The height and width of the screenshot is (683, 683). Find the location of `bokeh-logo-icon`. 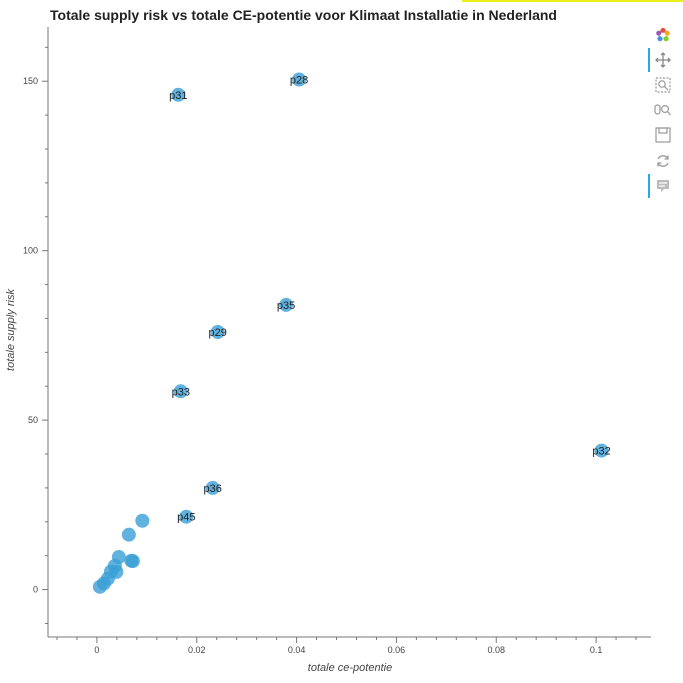

bokeh-logo-icon is located at coordinates (663, 35).